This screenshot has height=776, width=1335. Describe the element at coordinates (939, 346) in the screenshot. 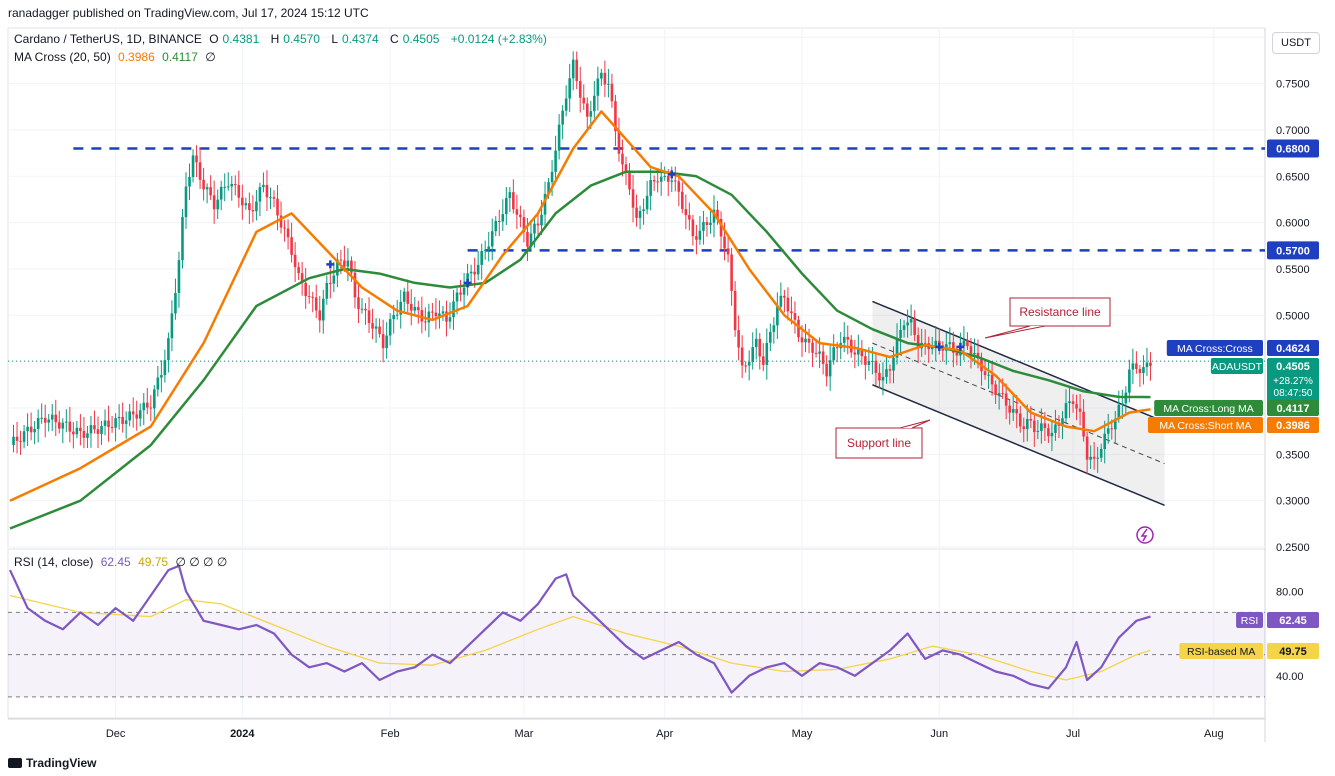

I see `ma-cross-marker` at that location.